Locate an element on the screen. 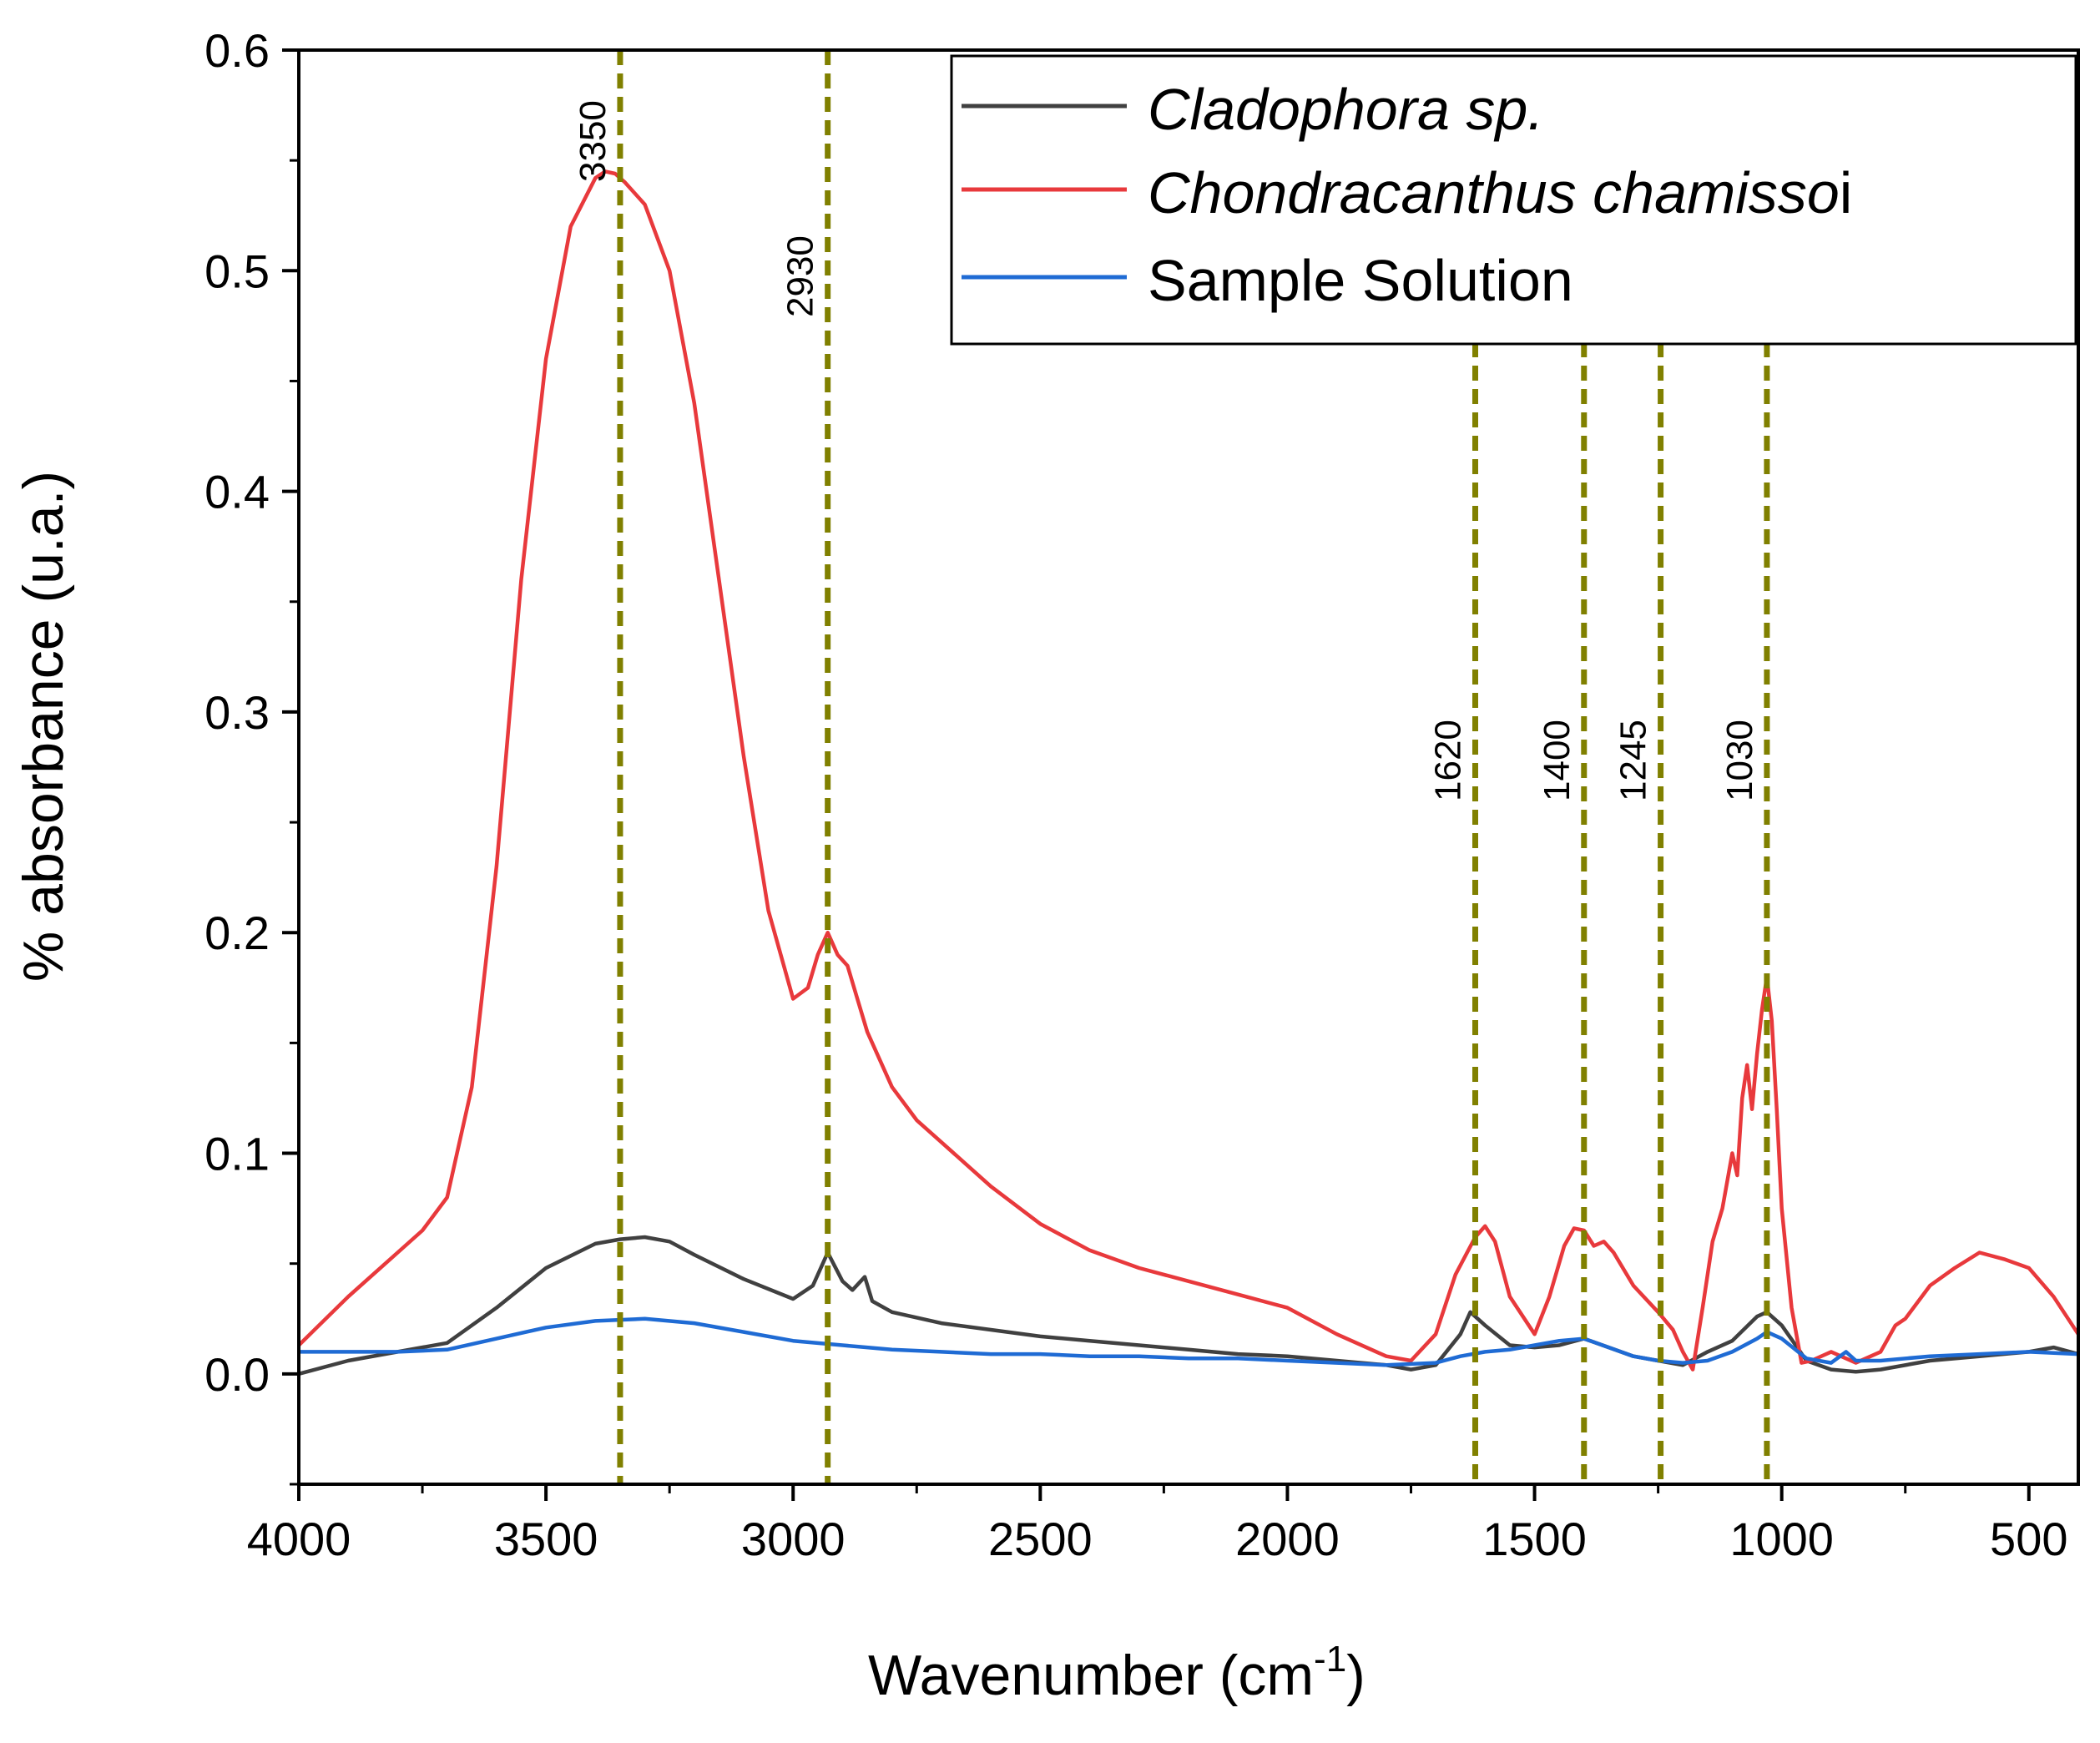 This screenshot has height=1743, width=2100. legend-label-main: Sample Solution is located at coordinates (1360, 280).